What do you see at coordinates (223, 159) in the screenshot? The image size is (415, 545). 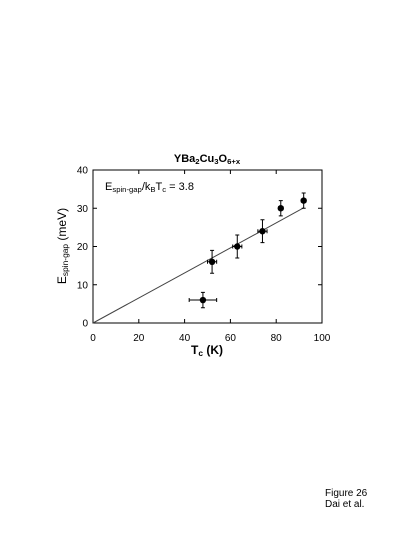 I see `chart-title-part: O` at bounding box center [223, 159].